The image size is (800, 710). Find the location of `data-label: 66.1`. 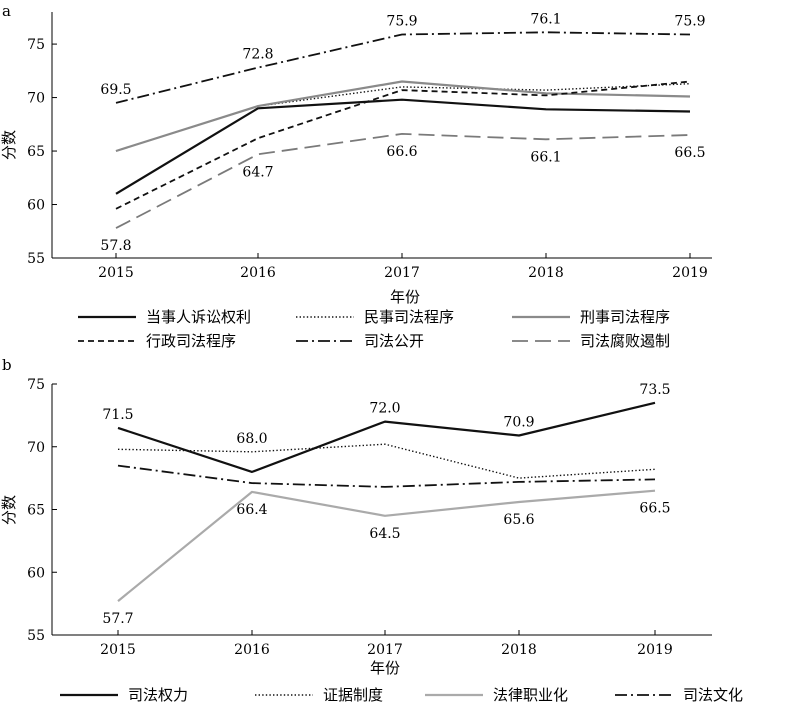

data-label: 66.1 is located at coordinates (545, 157).